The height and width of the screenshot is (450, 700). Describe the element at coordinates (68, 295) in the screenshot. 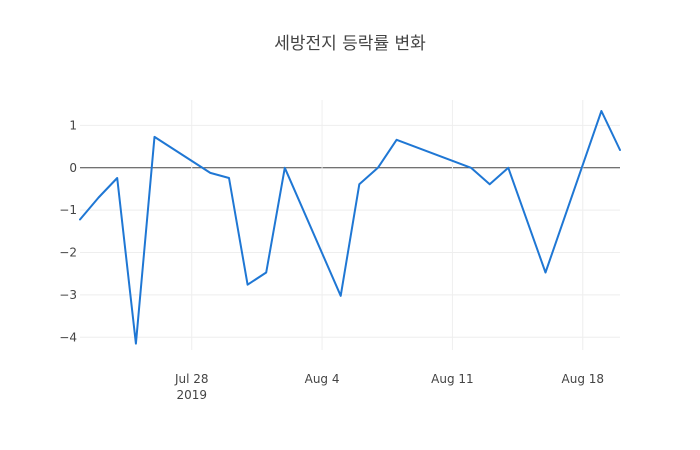

I see `y-tick-label: −3` at that location.